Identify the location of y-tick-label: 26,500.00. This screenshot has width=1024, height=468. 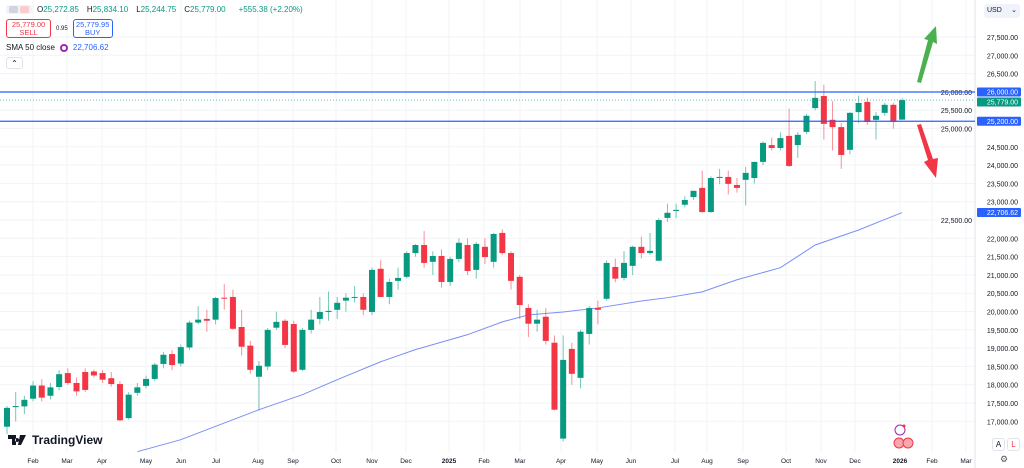
(1002, 75).